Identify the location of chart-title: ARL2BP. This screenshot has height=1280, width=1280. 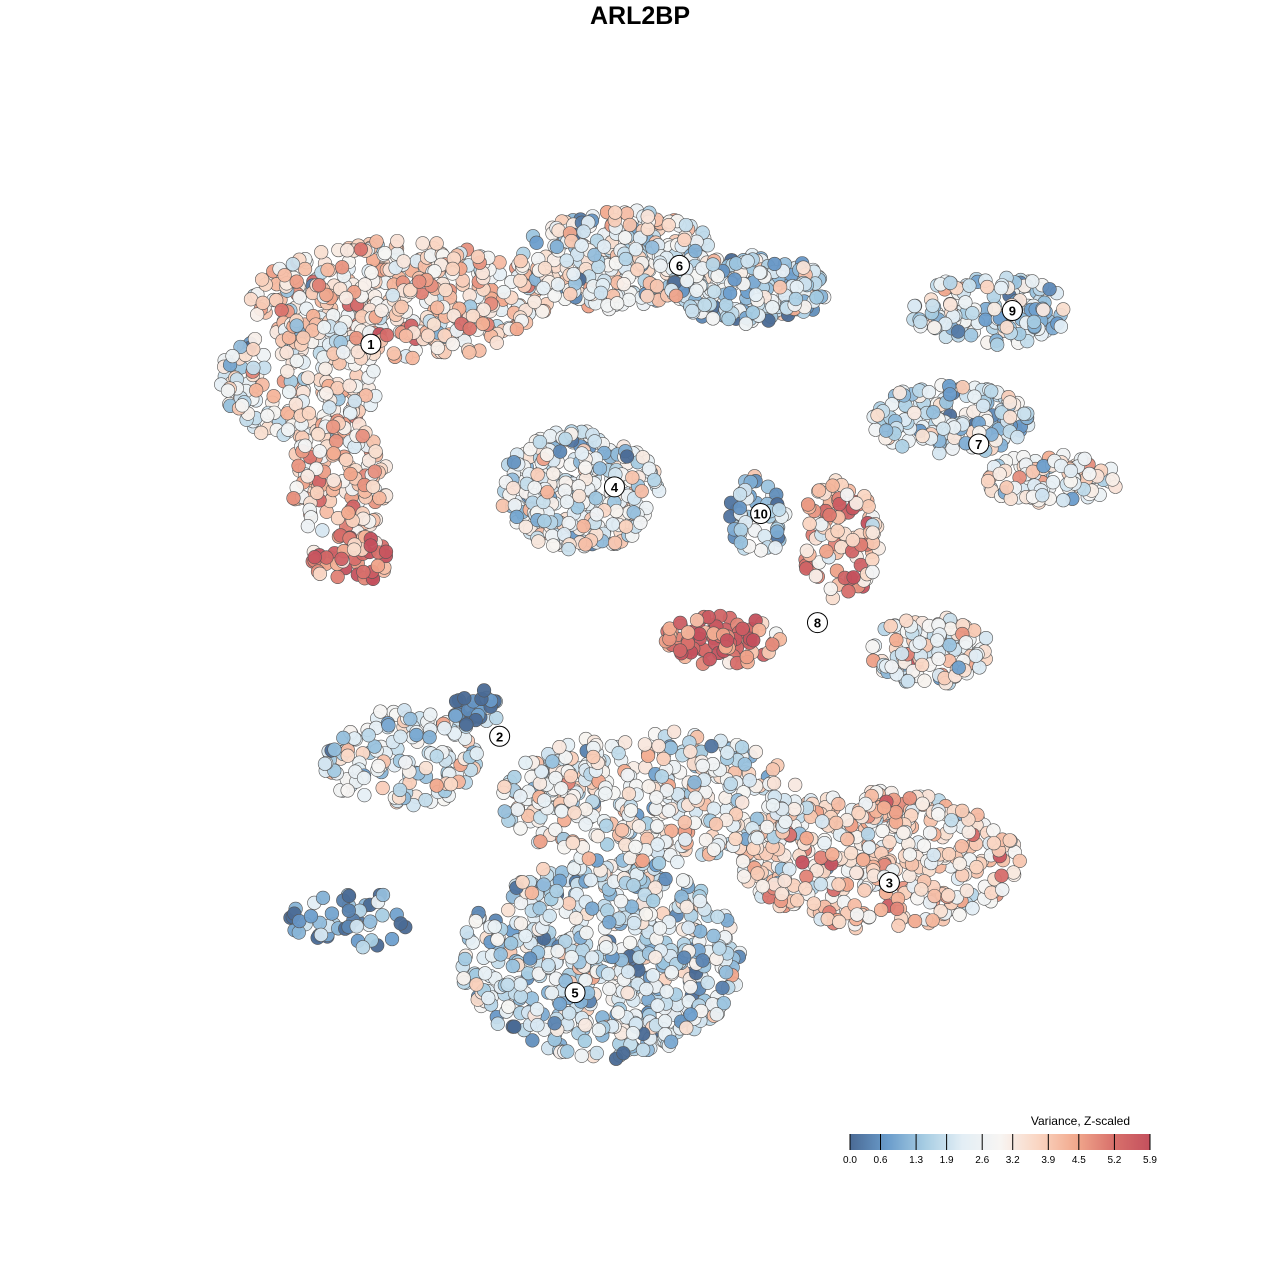
(639, 16).